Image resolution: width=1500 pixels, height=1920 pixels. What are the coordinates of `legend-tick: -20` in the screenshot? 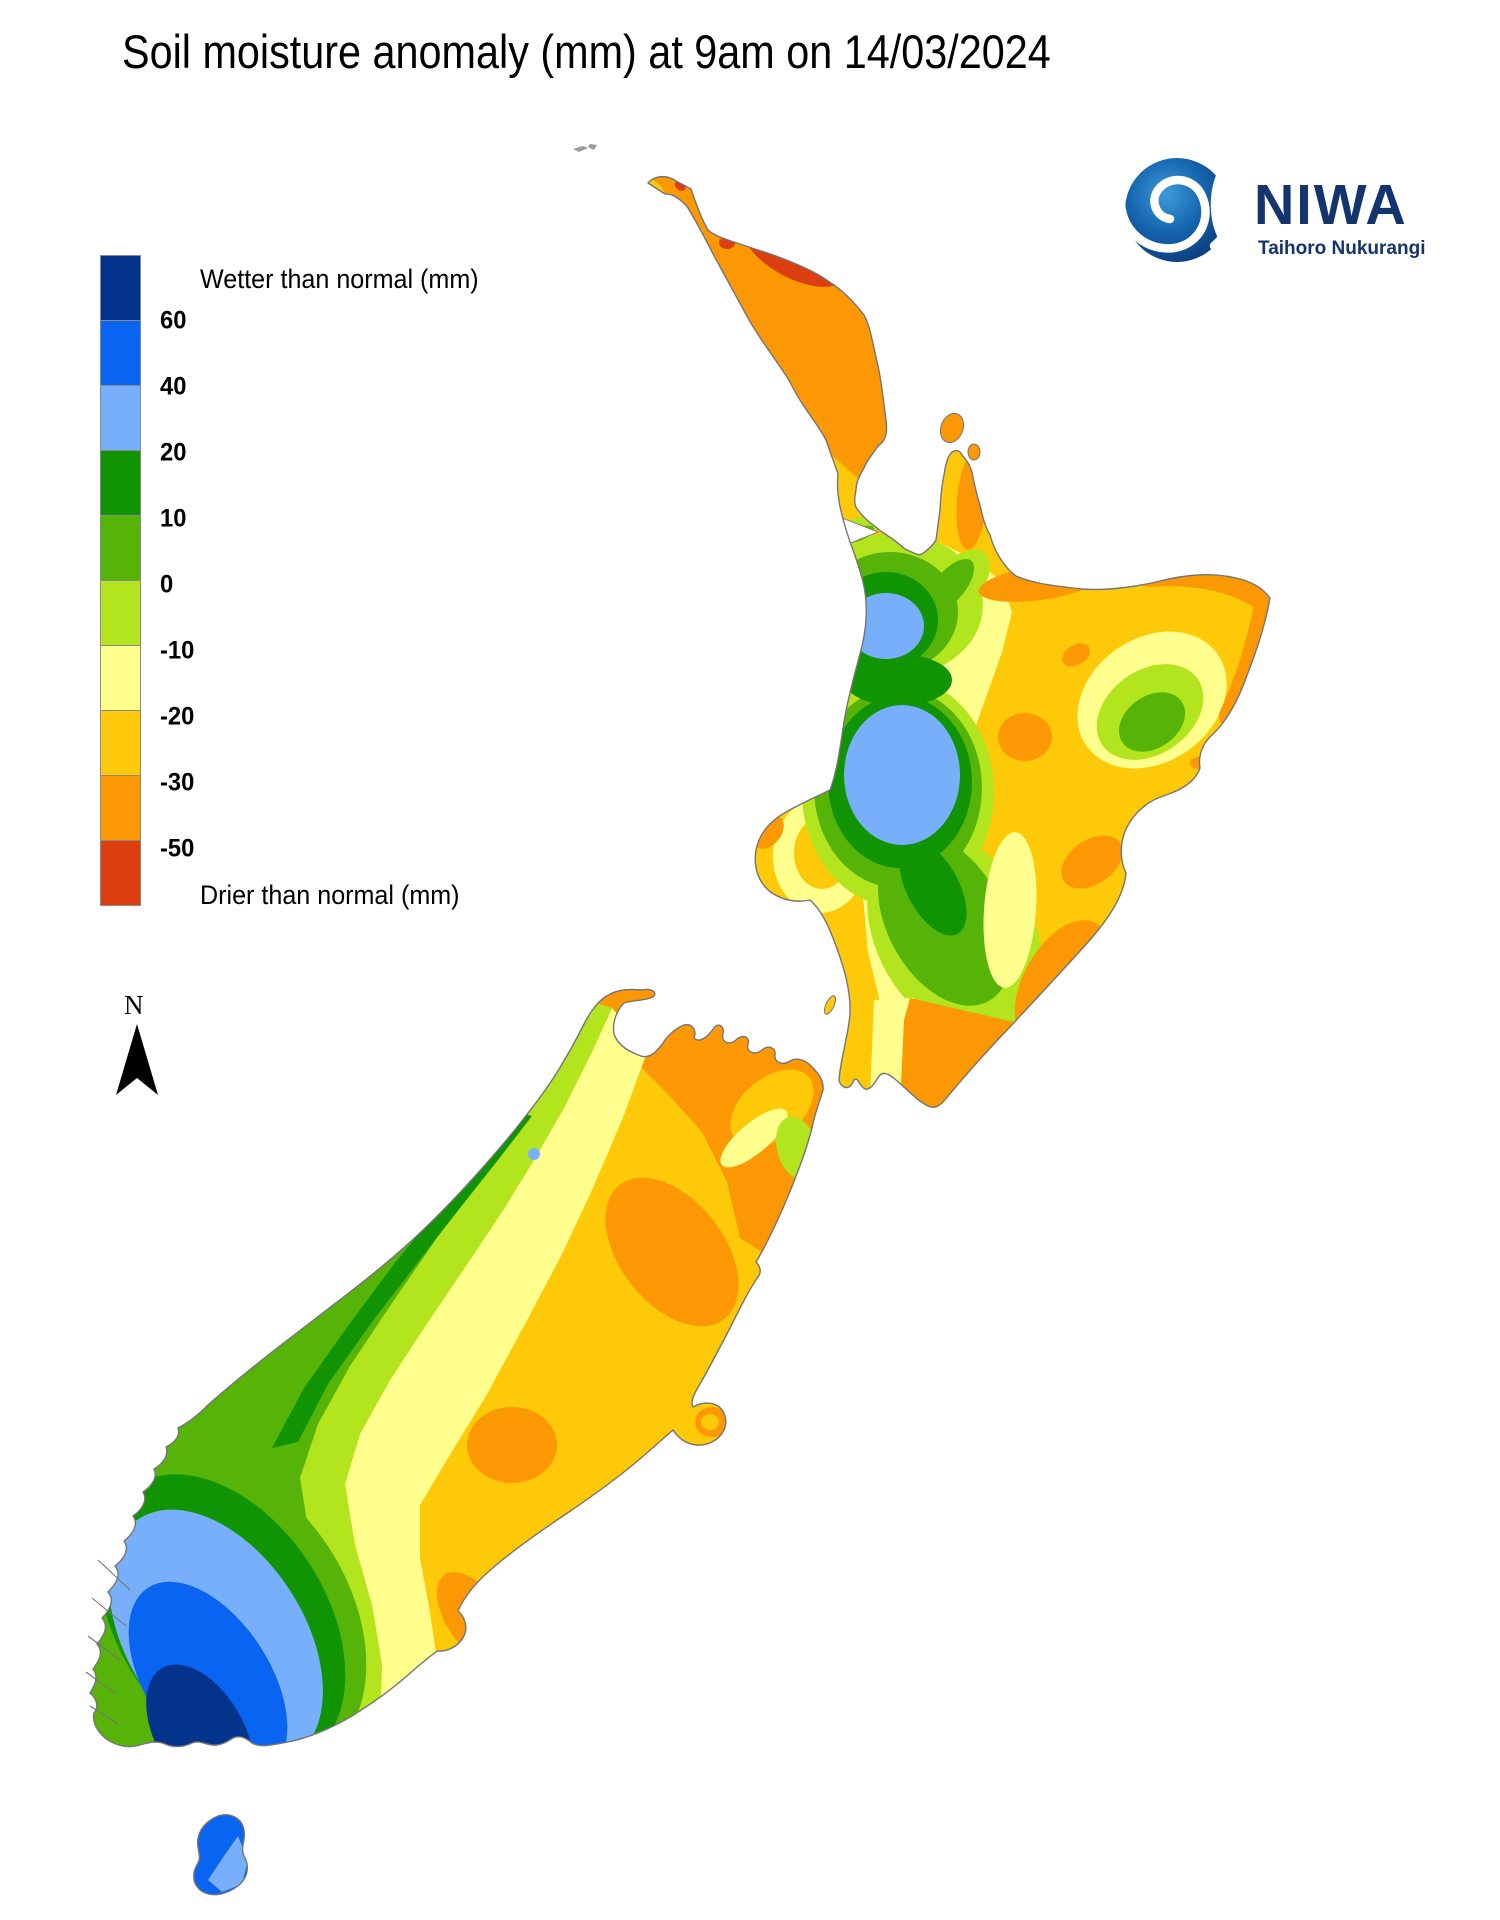 It's located at (177, 716).